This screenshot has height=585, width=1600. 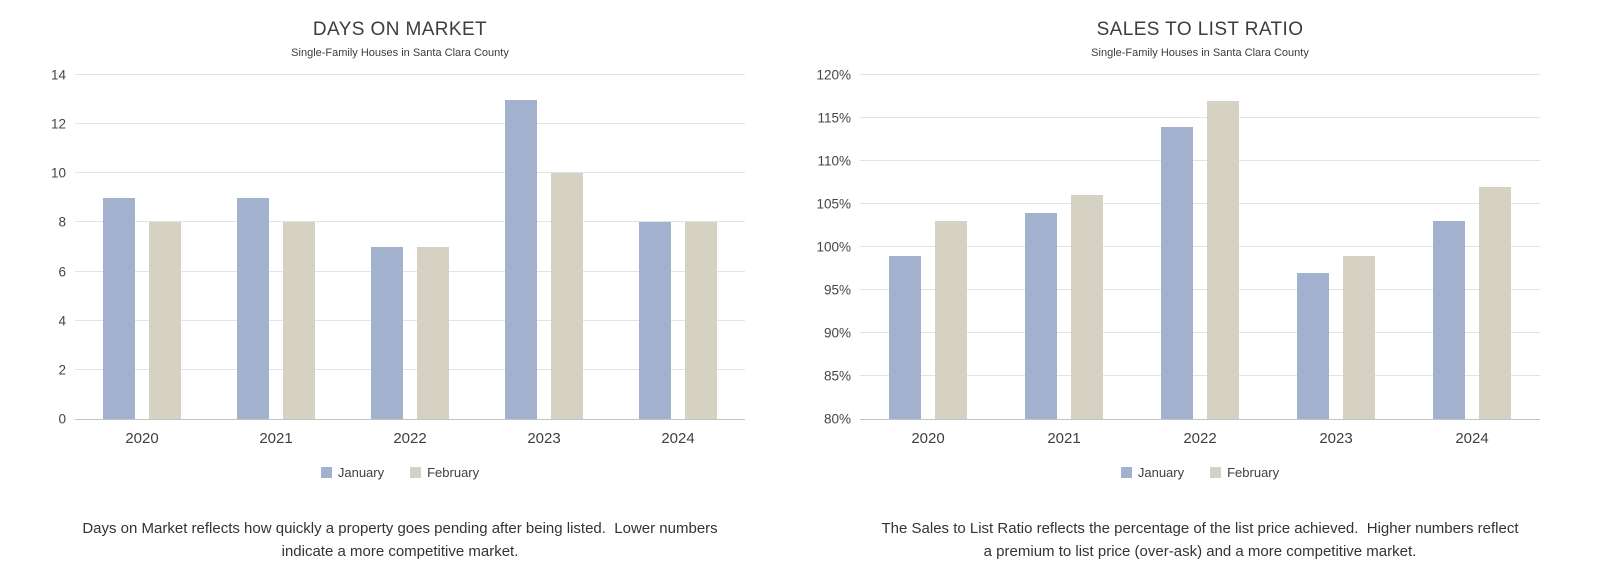 I want to click on chart-title: SALES TO LIST RATIO, so click(x=1200, y=29).